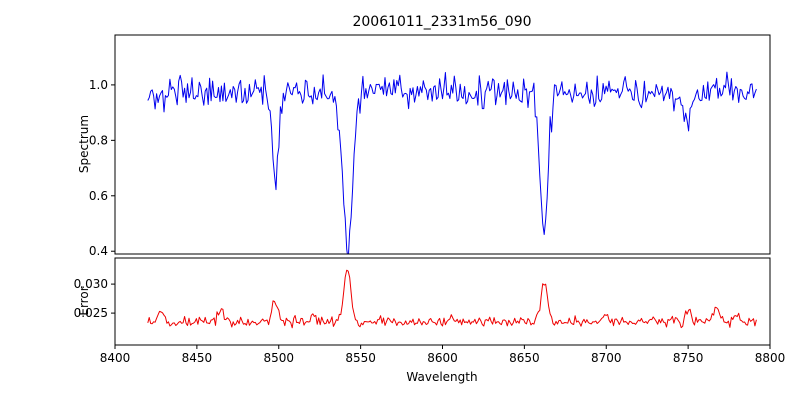  Describe the element at coordinates (606, 358) in the screenshot. I see `x-tick-label: 8700` at that location.